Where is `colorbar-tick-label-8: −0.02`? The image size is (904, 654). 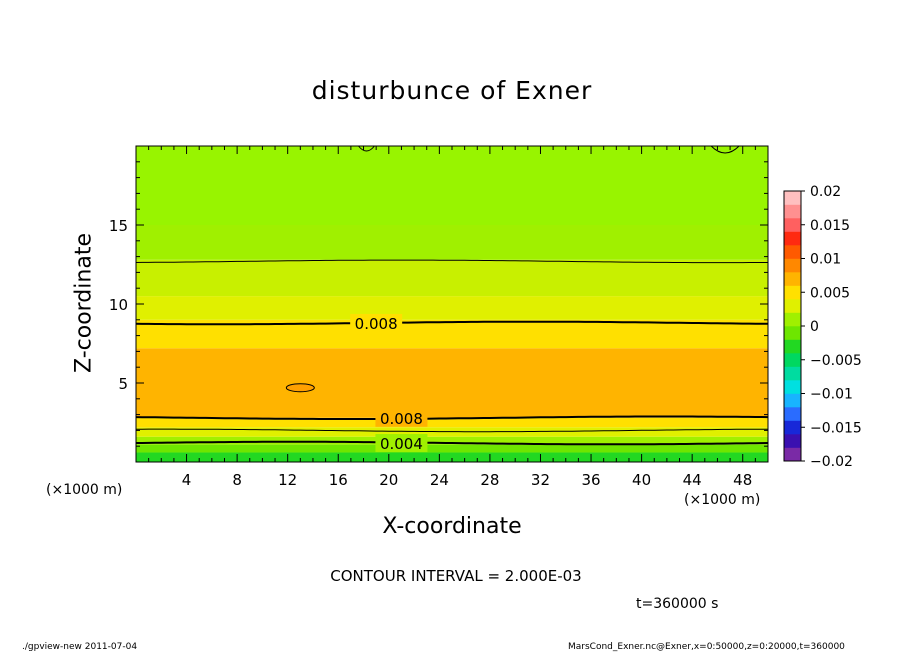
colorbar-tick-label-8: −0.02 is located at coordinates (831, 462).